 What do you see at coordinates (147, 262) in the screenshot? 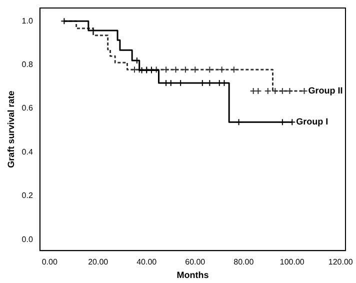
I see `x-tick-label: 40.00` at bounding box center [147, 262].